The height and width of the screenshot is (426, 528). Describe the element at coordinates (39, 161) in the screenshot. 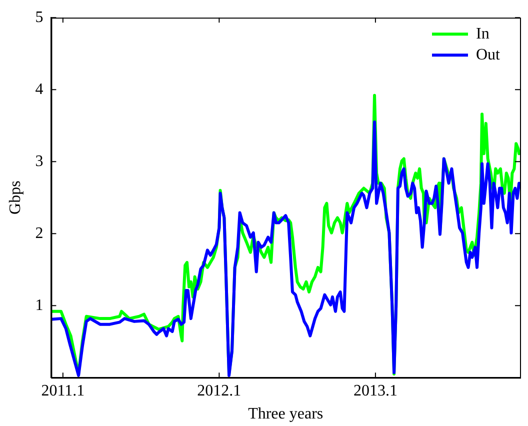

I see `y-tick-label: 3` at that location.